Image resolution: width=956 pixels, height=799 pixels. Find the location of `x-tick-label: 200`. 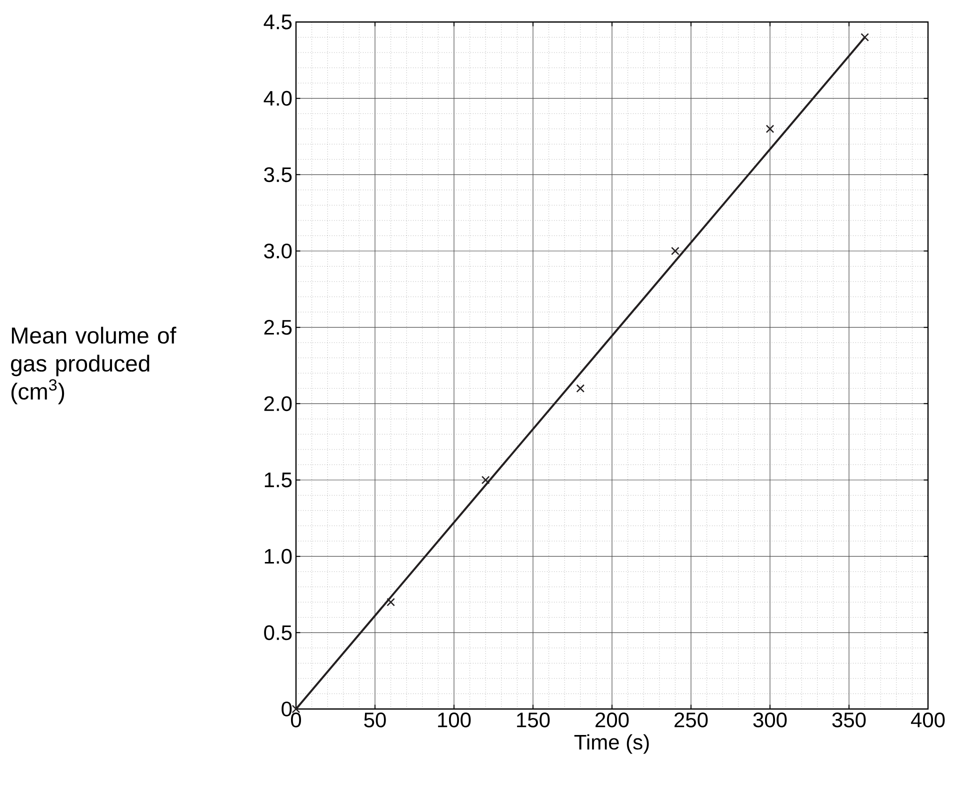

x-tick-label: 200 is located at coordinates (612, 720).